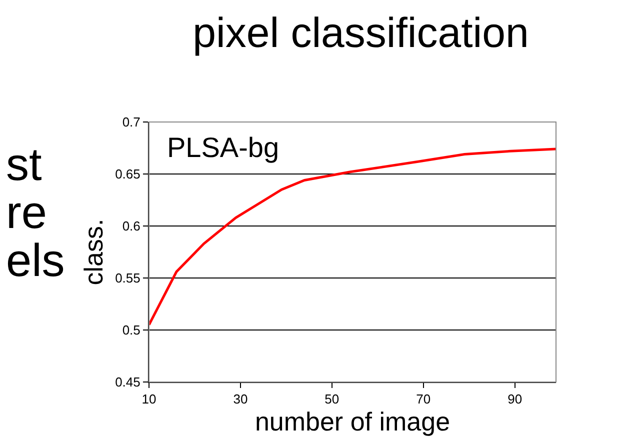  Describe the element at coordinates (223, 147) in the screenshot. I see `annotation: PLSA-bg` at that location.